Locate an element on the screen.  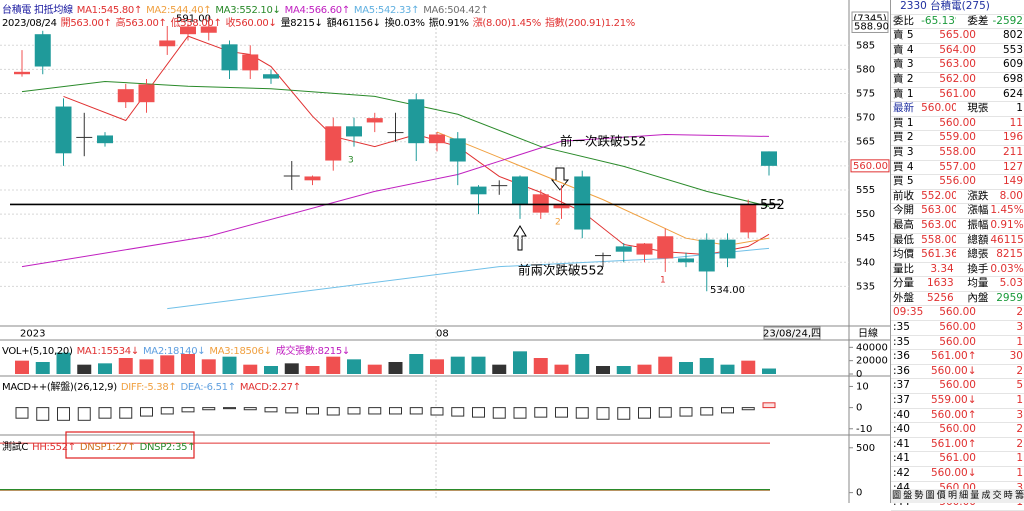
ratio-row: 委比 -65.13% 委差-2592 is located at coordinates (957, 22).